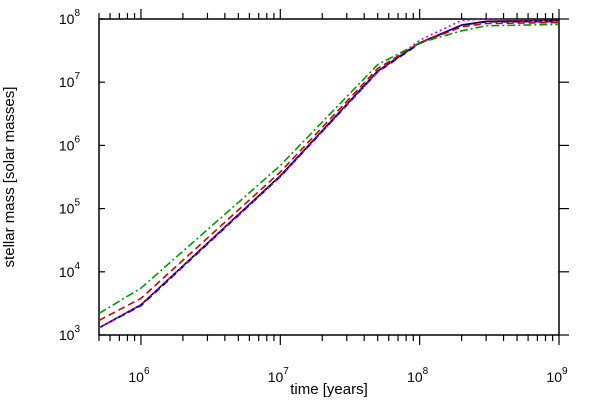  Describe the element at coordinates (329, 389) in the screenshot. I see `x-axis-title: time [years]` at that location.